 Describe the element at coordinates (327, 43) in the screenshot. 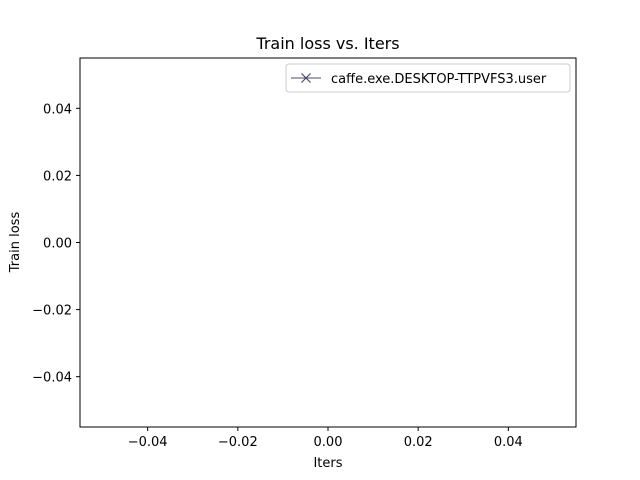

I see `chart-title: Train loss vs. Iters` at that location.